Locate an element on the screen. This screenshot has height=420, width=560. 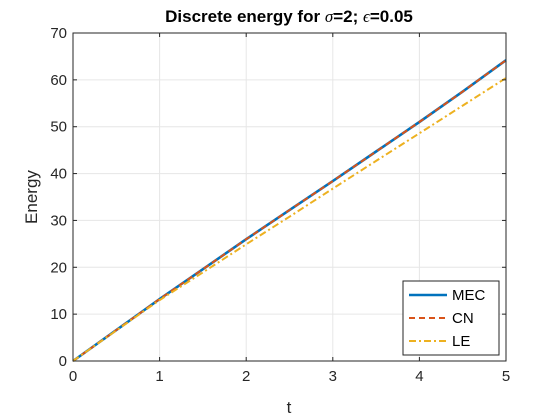
legend: MEC CN LE is located at coordinates (451, 318).